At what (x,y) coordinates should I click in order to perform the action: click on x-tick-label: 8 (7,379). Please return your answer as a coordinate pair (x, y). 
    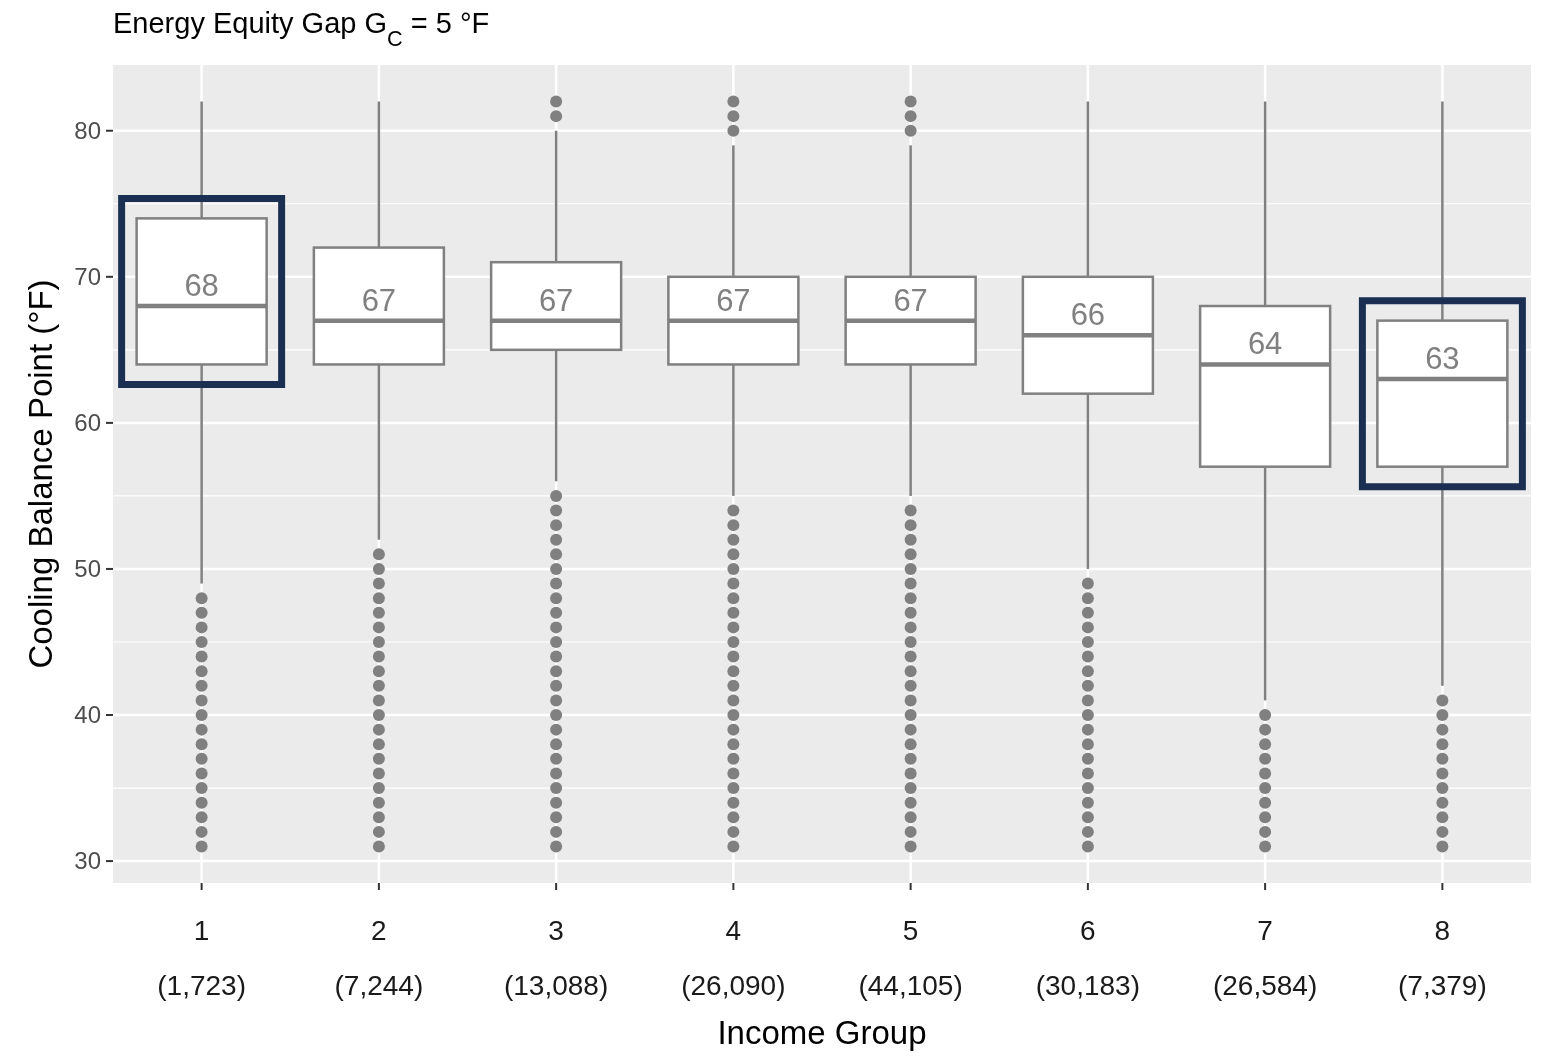
    Looking at the image, I should click on (1442, 958).